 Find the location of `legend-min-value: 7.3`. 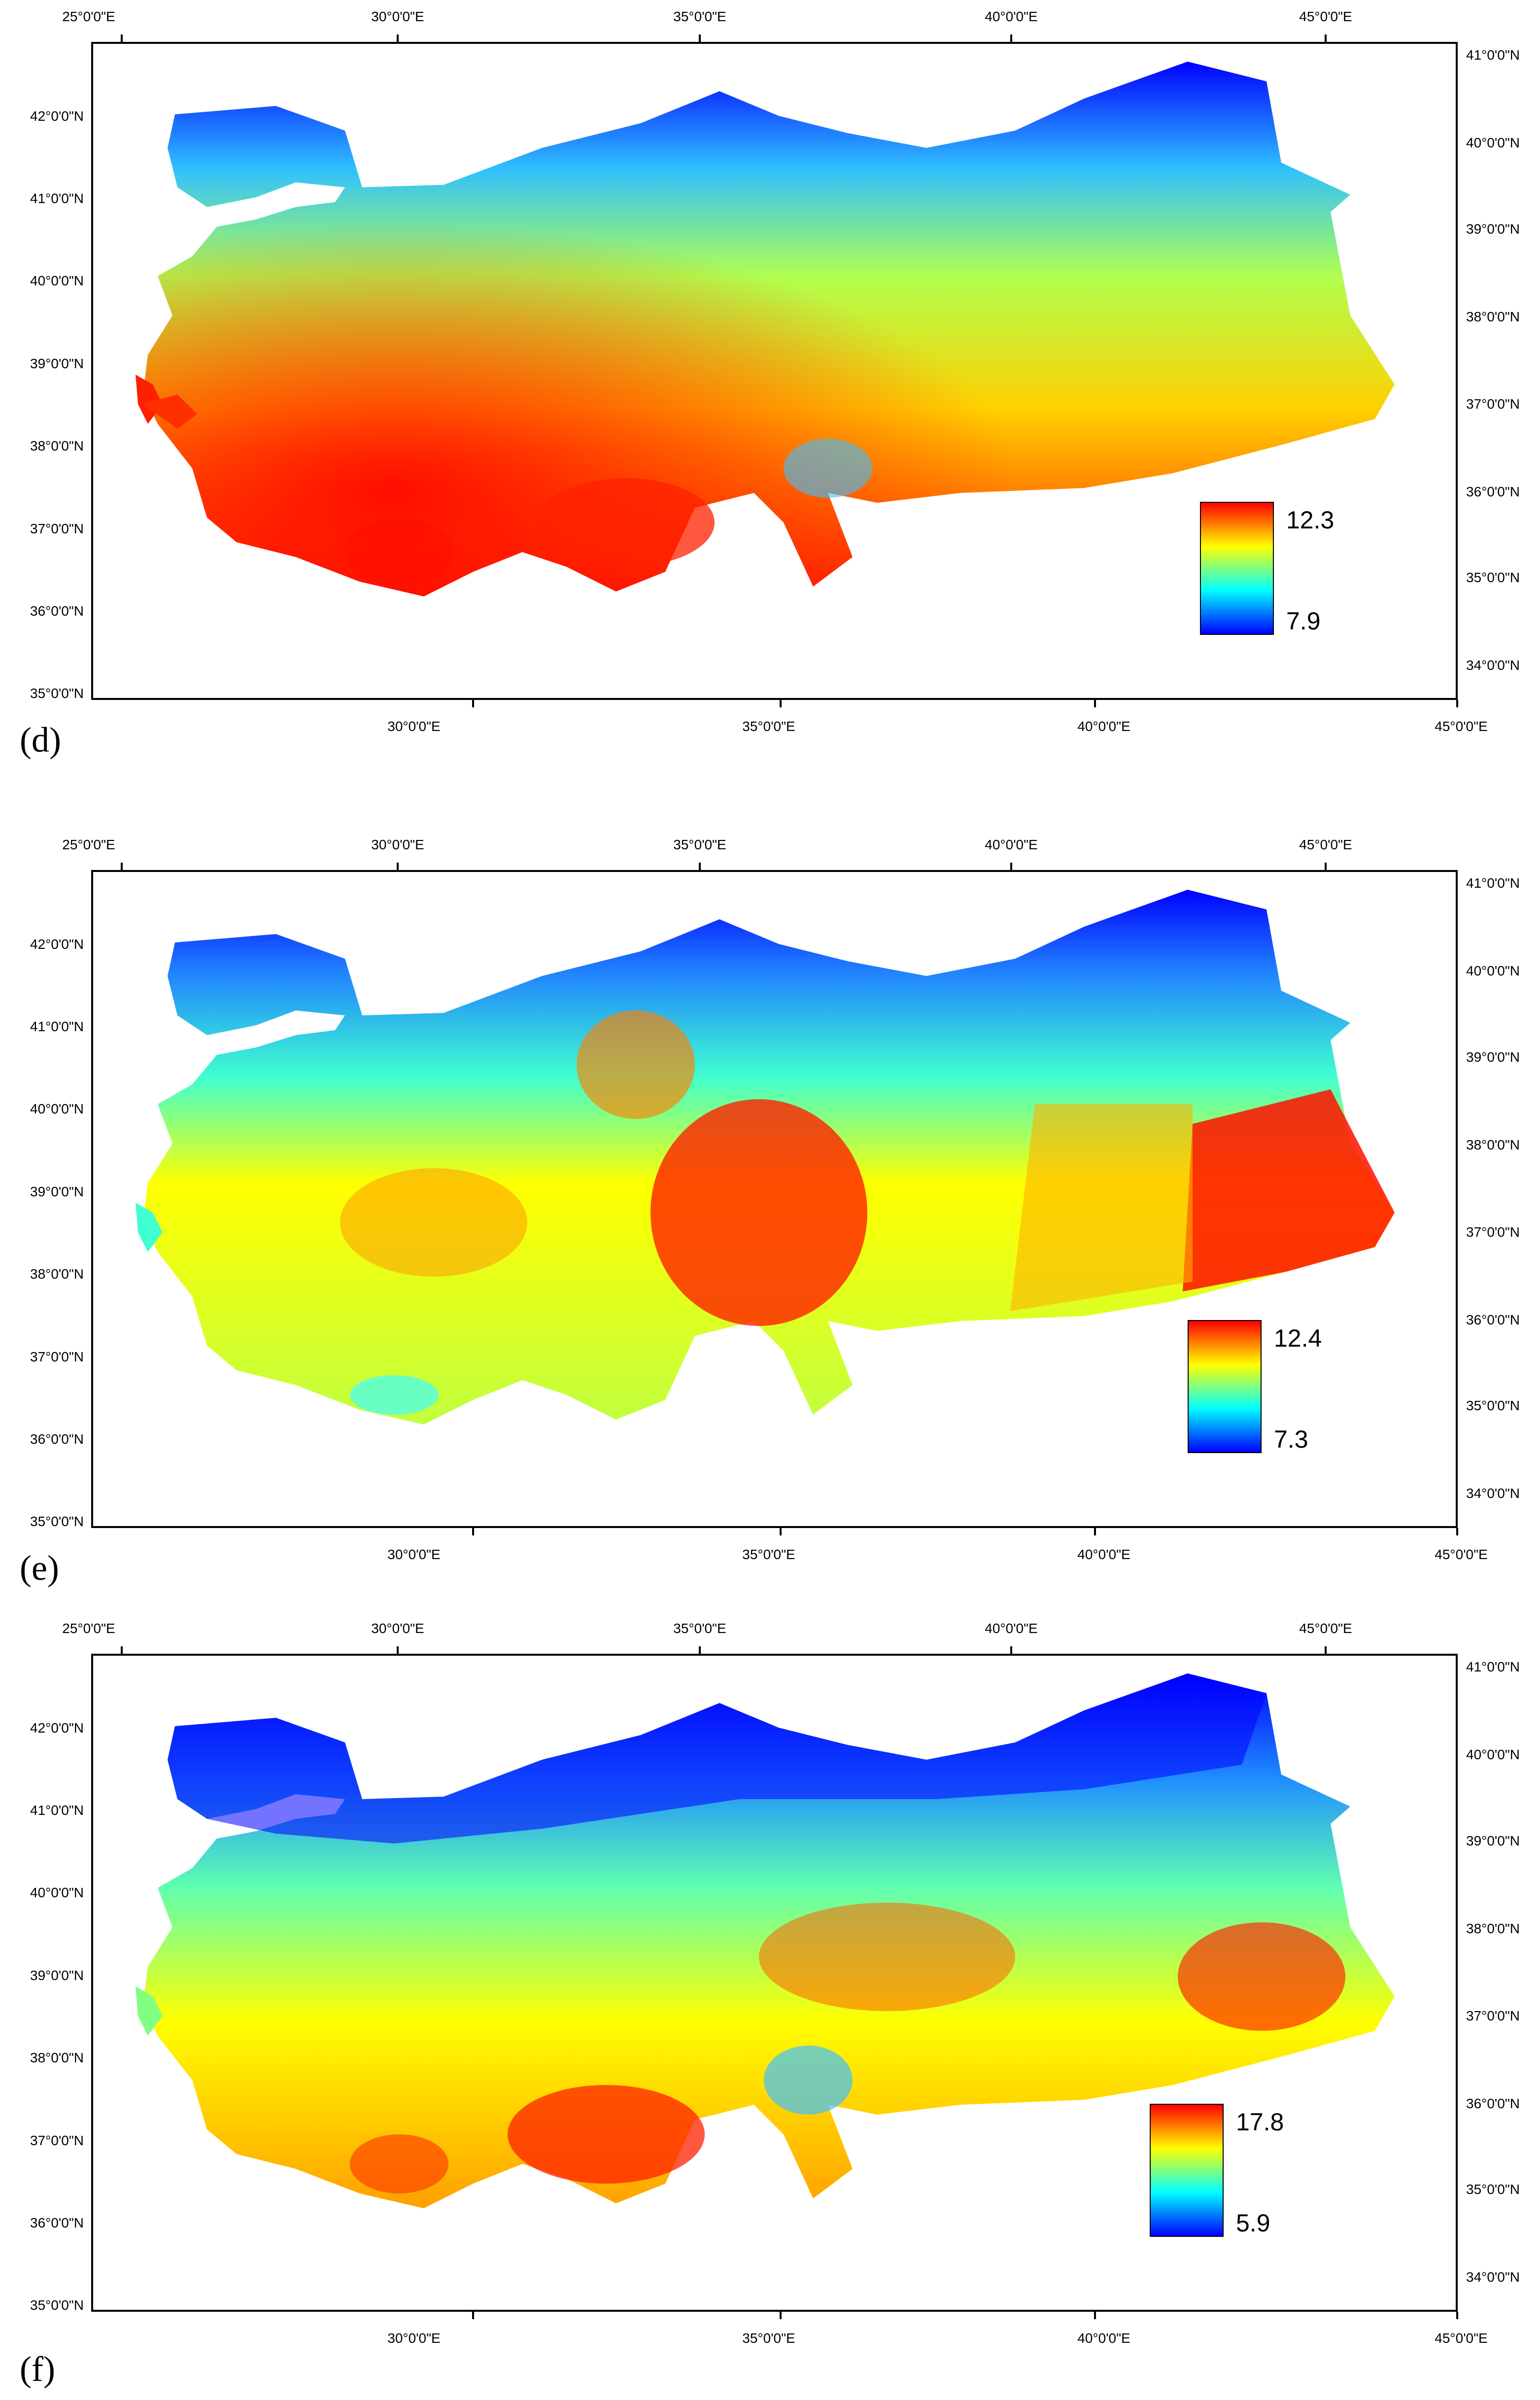

legend-min-value: 7.3 is located at coordinates (1291, 1439).